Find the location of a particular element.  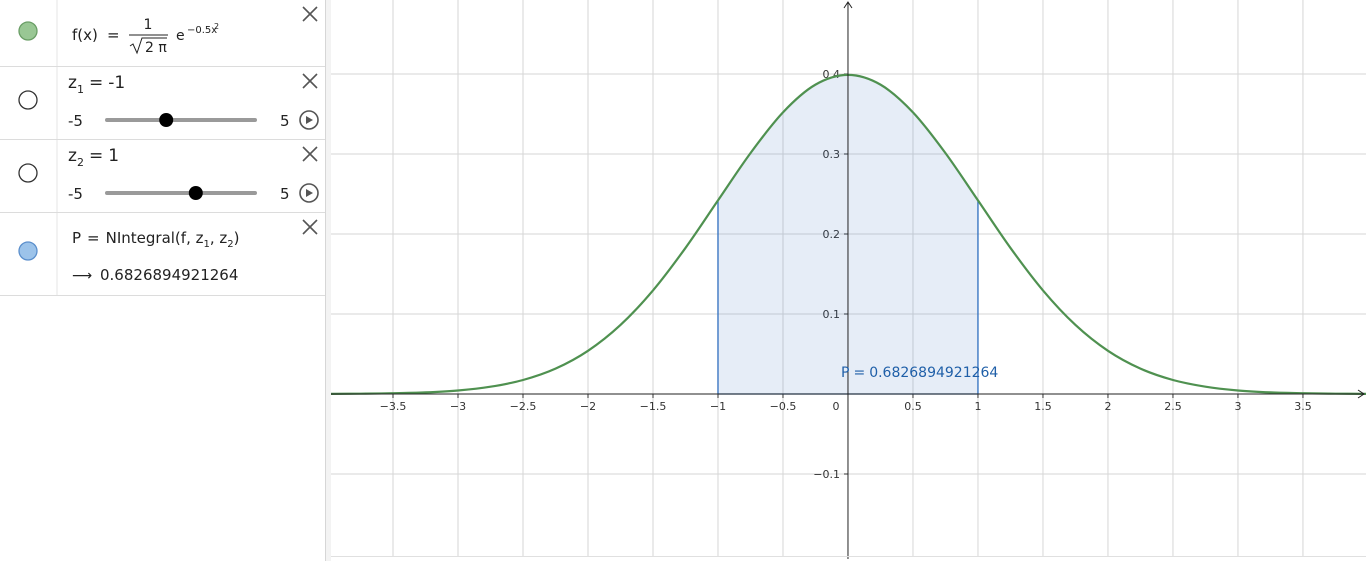

radicand: 2 π is located at coordinates (156, 48).